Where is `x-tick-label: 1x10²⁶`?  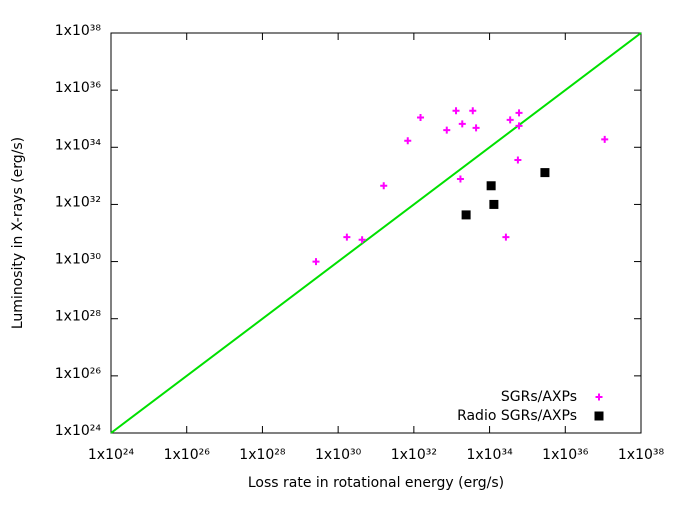 x-tick-label: 1x10²⁶ is located at coordinates (187, 455).